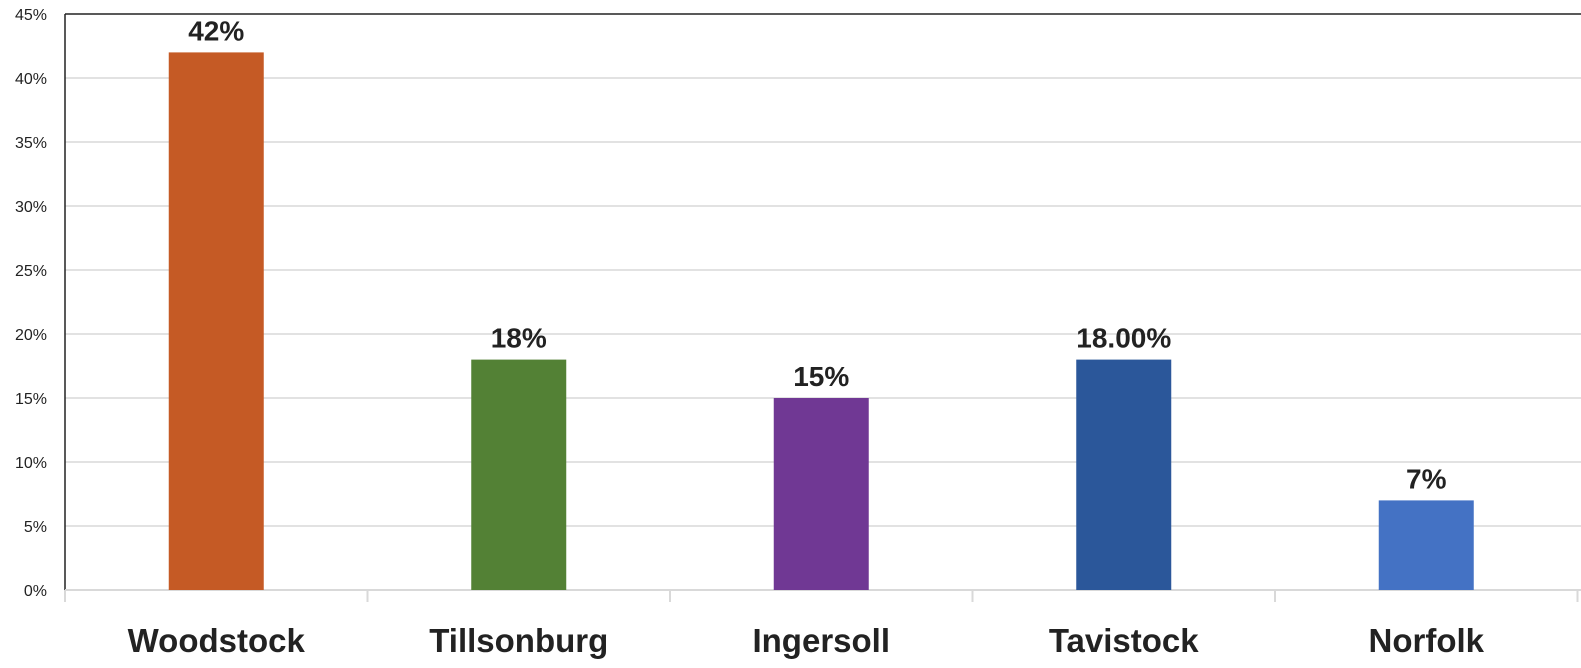  I want to click on y-tick-label: 45%, so click(31, 15).